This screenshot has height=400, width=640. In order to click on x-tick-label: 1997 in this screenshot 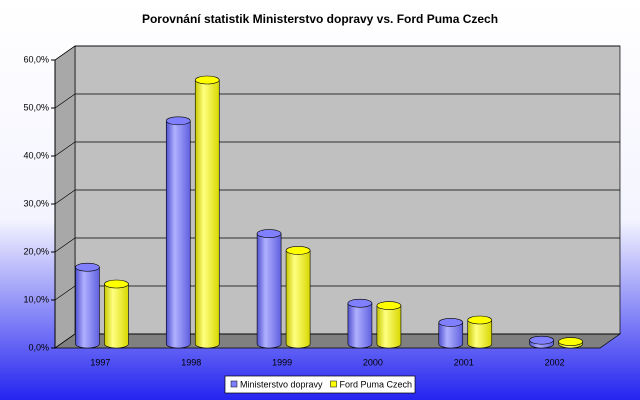, I will do `click(100, 362)`.